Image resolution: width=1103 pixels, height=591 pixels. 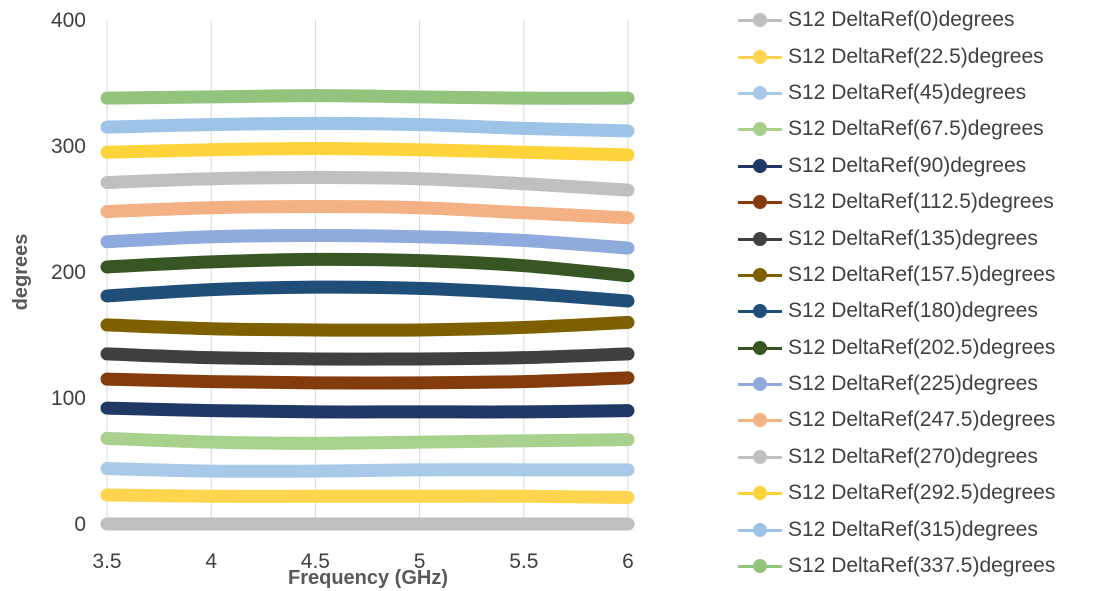 What do you see at coordinates (916, 129) in the screenshot?
I see `legend-label: S12 DeltaRef(67.5)degrees` at bounding box center [916, 129].